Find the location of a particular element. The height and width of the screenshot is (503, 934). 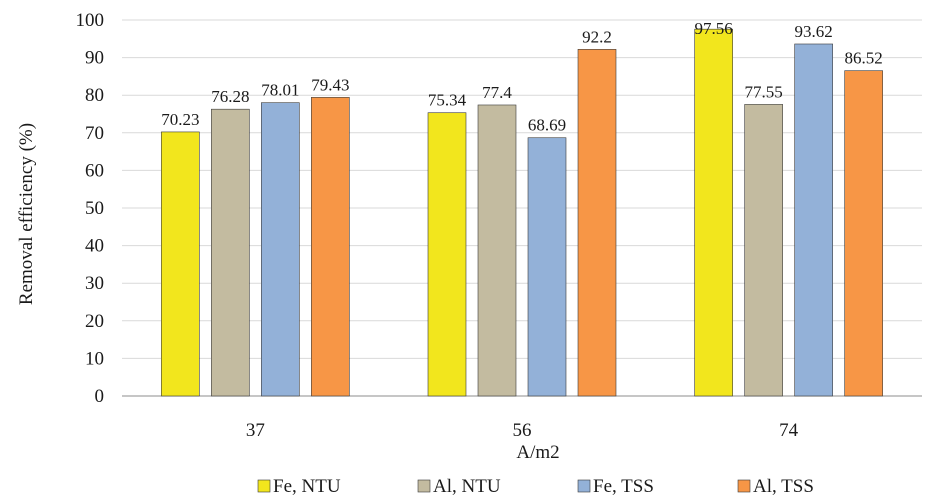

data-label: 70.23 is located at coordinates (180, 119).